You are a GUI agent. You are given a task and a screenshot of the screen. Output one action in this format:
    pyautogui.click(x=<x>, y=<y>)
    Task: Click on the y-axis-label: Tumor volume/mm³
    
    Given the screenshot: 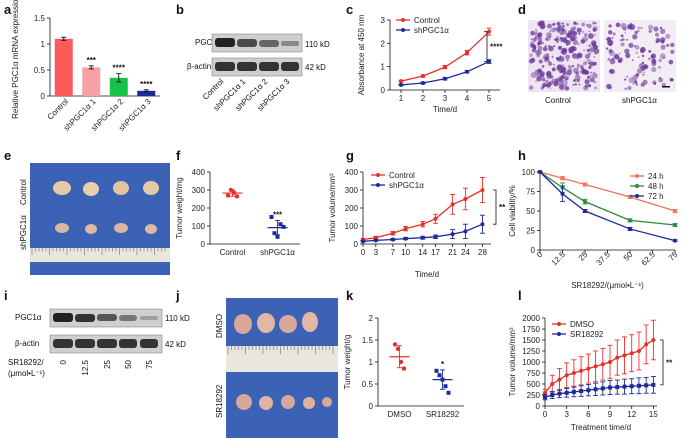 What is the action you would take?
    pyautogui.click(x=512, y=361)
    